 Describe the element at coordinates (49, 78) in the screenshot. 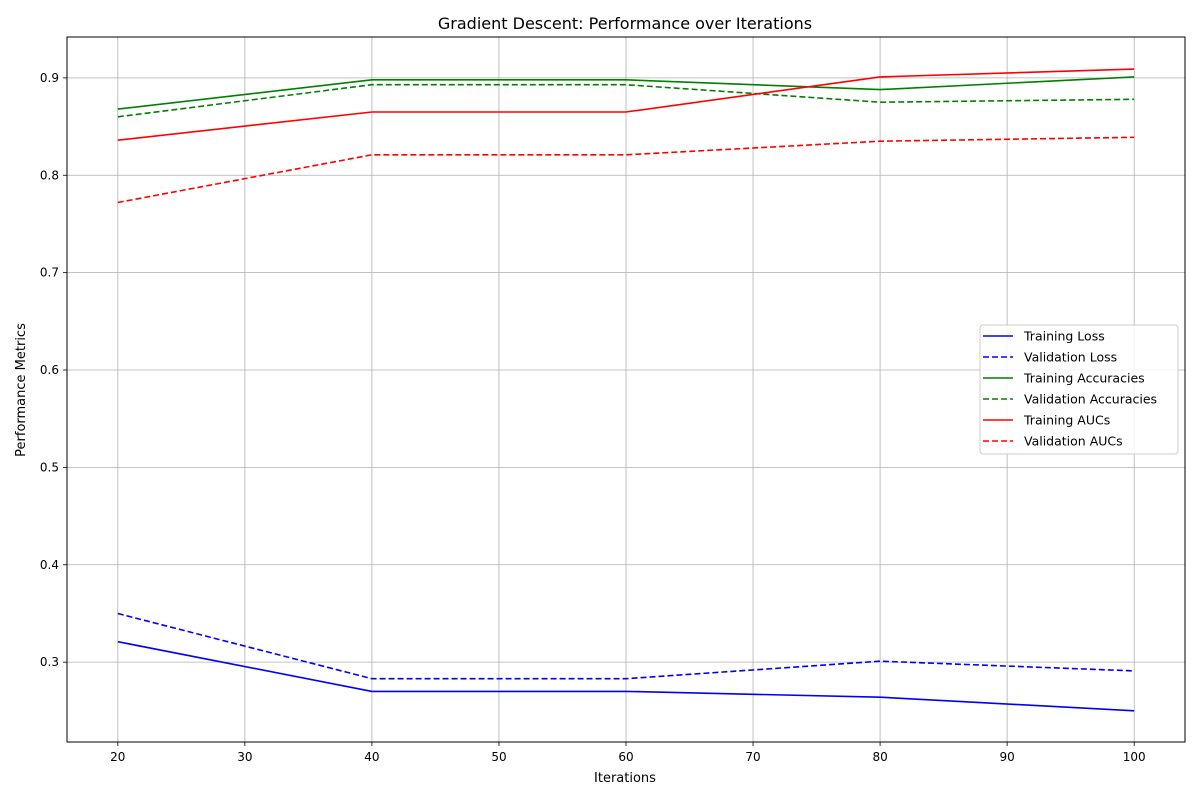

I see `y-tick-label: 0.9` at that location.